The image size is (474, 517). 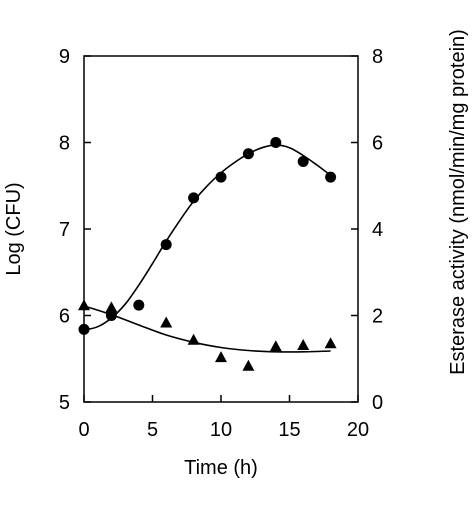 I want to click on x-tick-label: 15, so click(x=289, y=430).